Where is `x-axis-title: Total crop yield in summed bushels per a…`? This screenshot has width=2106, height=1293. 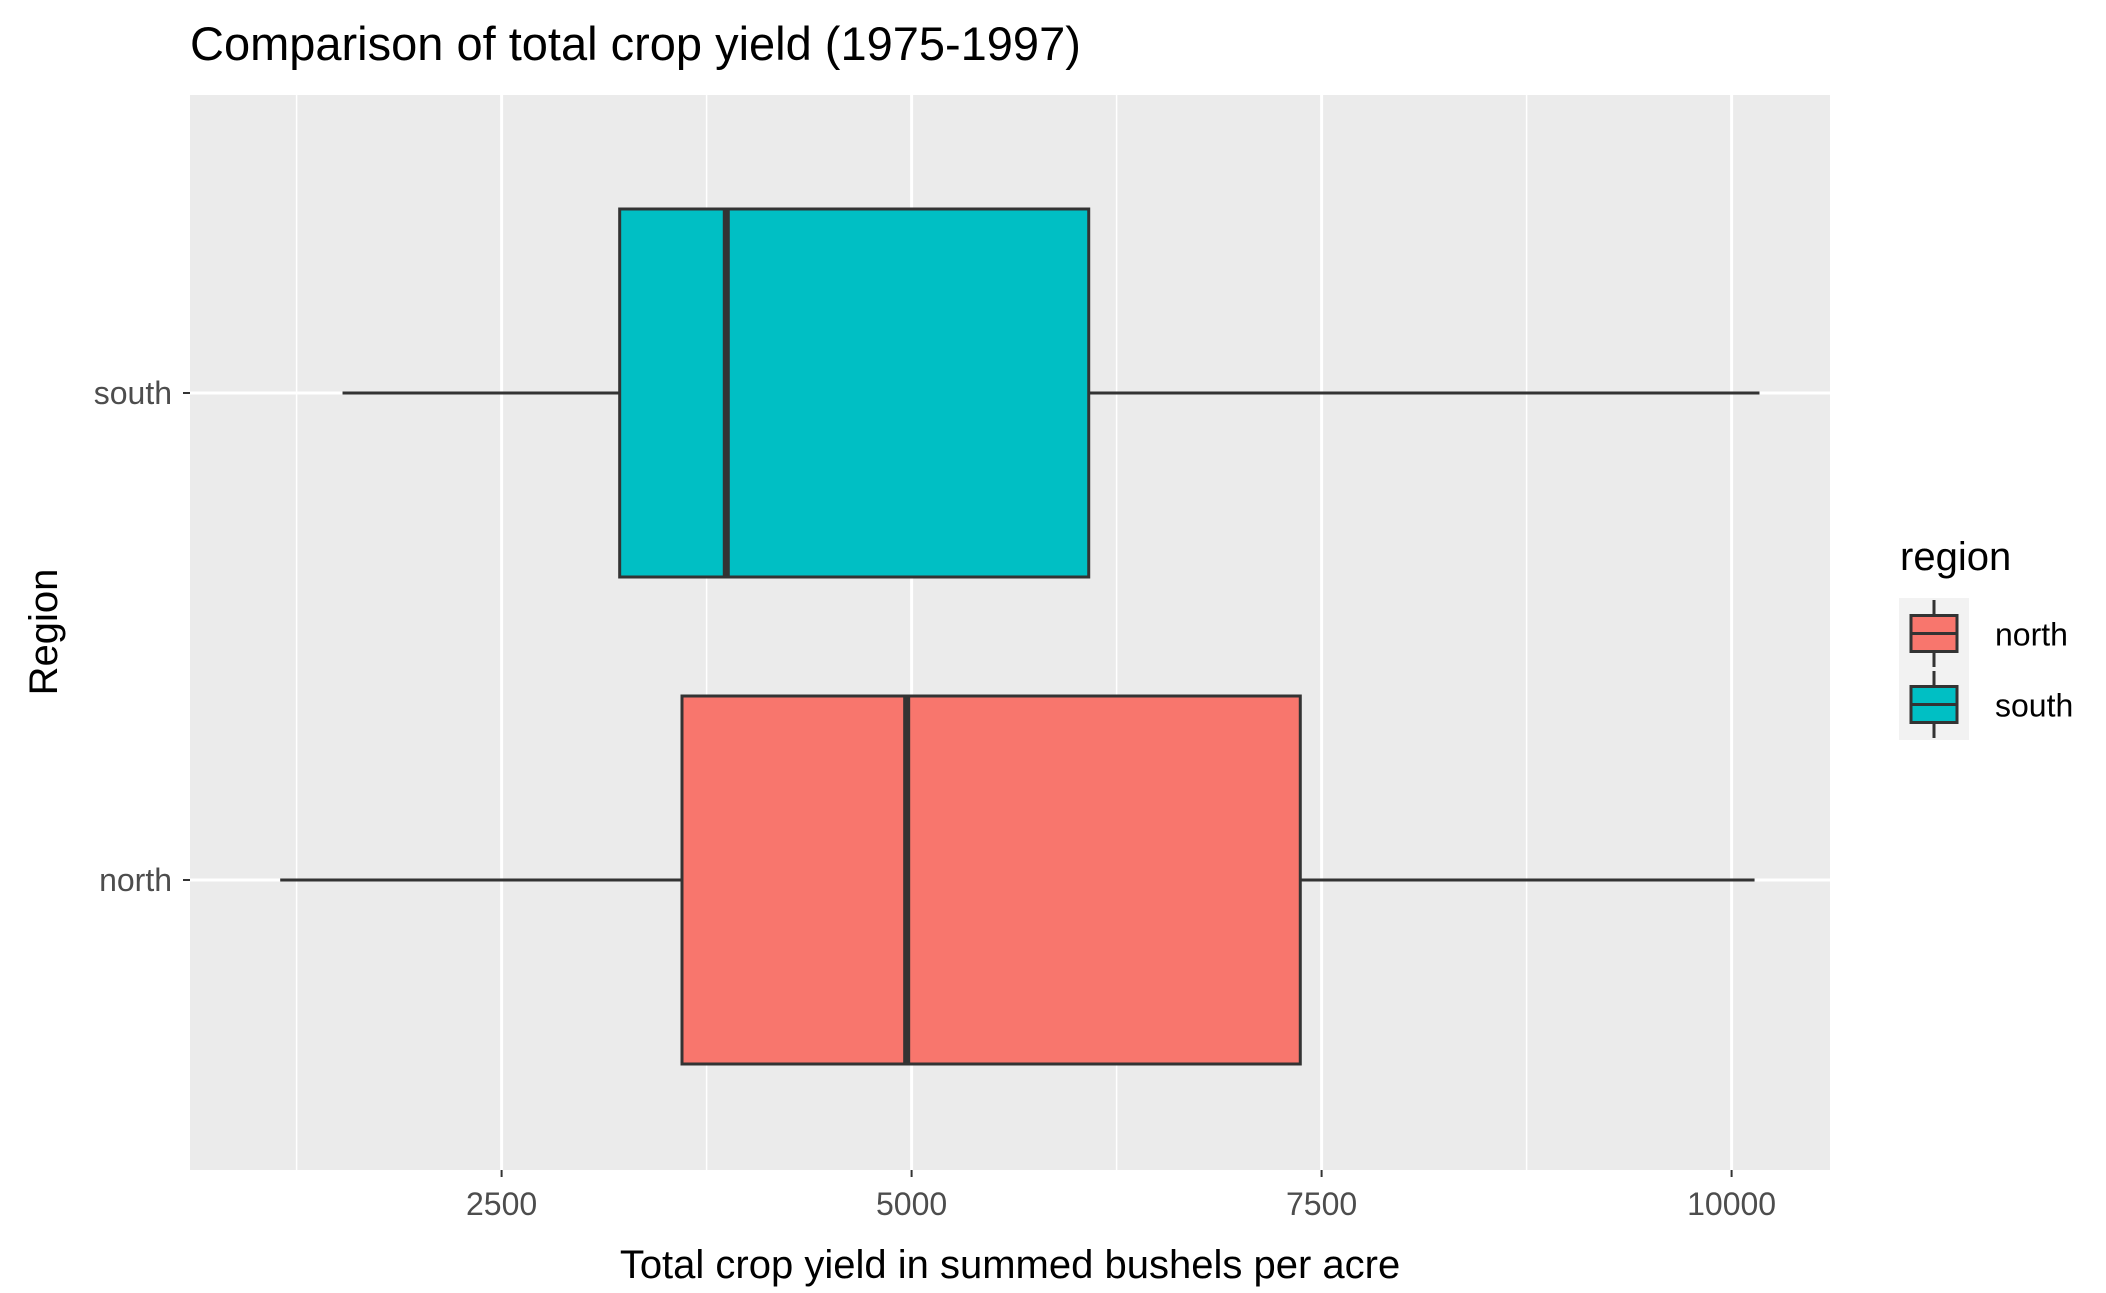
x-axis-title: Total crop yield in summed bushels per a… is located at coordinates (1010, 1265).